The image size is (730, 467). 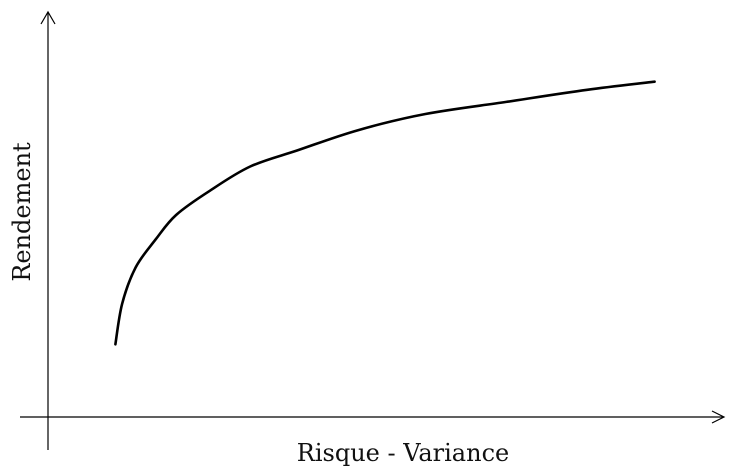 What do you see at coordinates (22, 212) in the screenshot?
I see `y-axis-label: Rendement` at bounding box center [22, 212].